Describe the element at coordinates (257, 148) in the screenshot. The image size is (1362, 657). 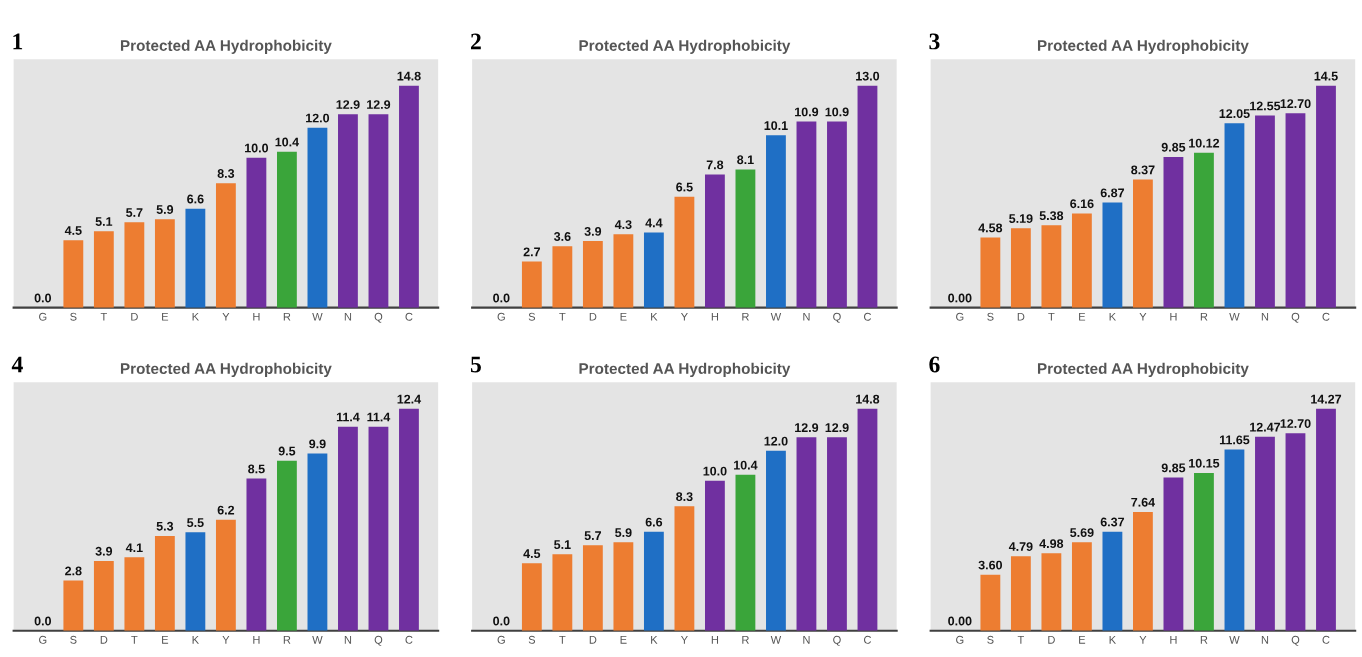
I see `data-label: 10.0` at that location.